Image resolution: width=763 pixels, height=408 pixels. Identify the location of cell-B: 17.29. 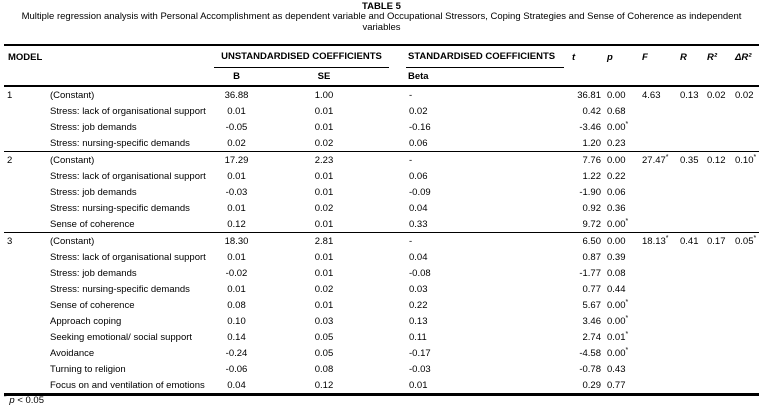
(236, 160).